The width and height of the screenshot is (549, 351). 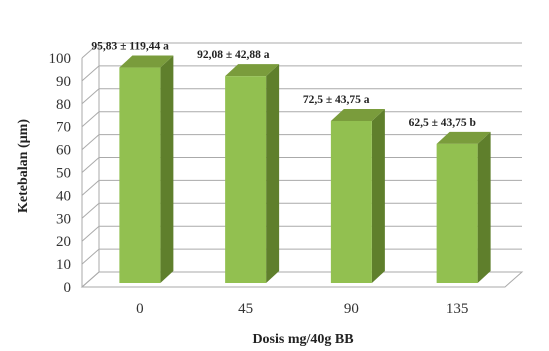 I want to click on y-tick-label: 20, so click(x=63, y=242).